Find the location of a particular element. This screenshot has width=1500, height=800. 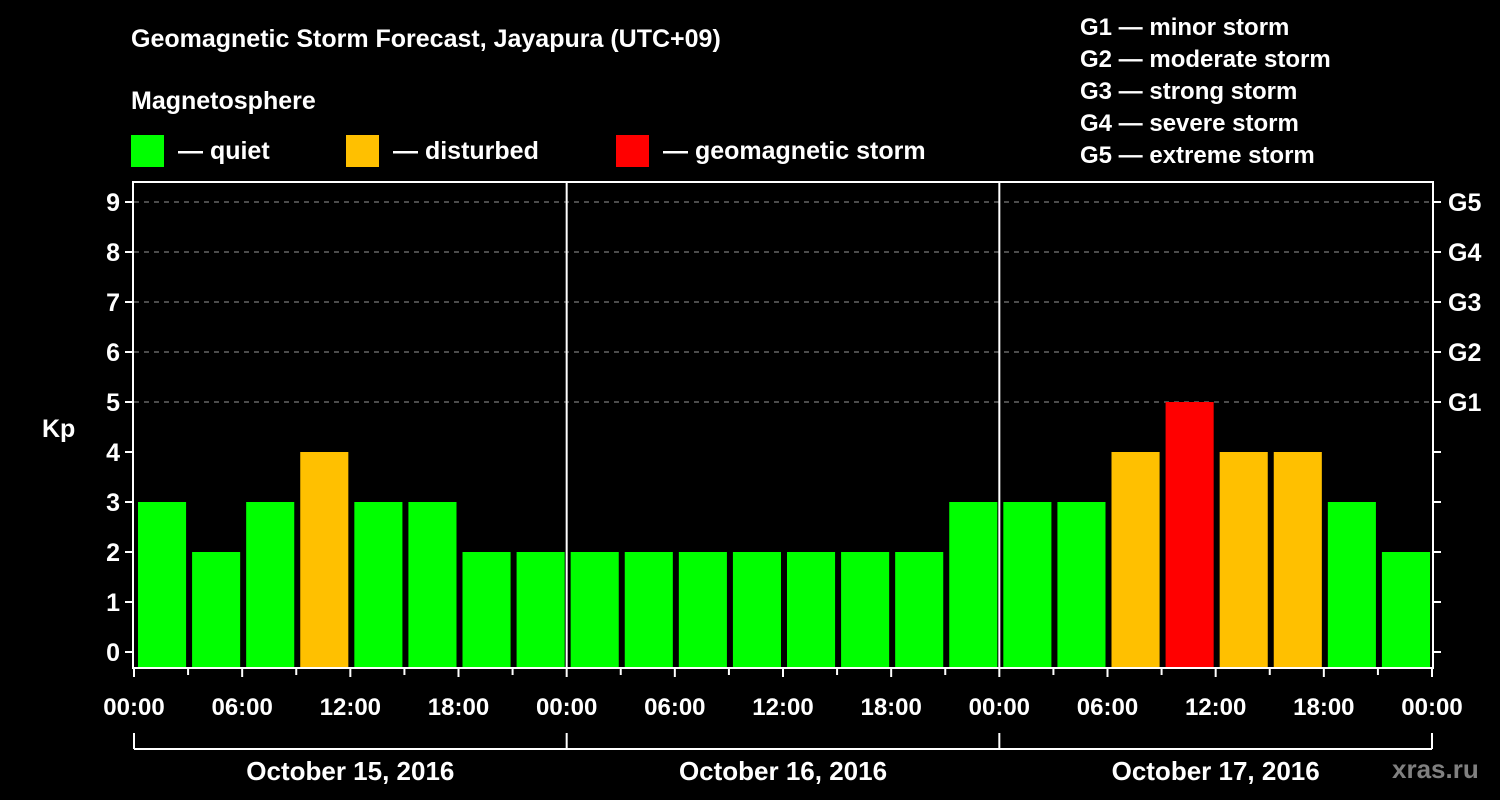

legend-quiet: — quiet is located at coordinates (200, 151).